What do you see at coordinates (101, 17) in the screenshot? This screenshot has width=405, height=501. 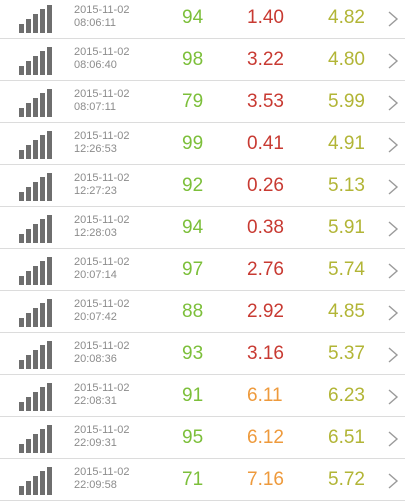 I see `timestamp: 2015-11-02 08:06:11` at bounding box center [101, 17].